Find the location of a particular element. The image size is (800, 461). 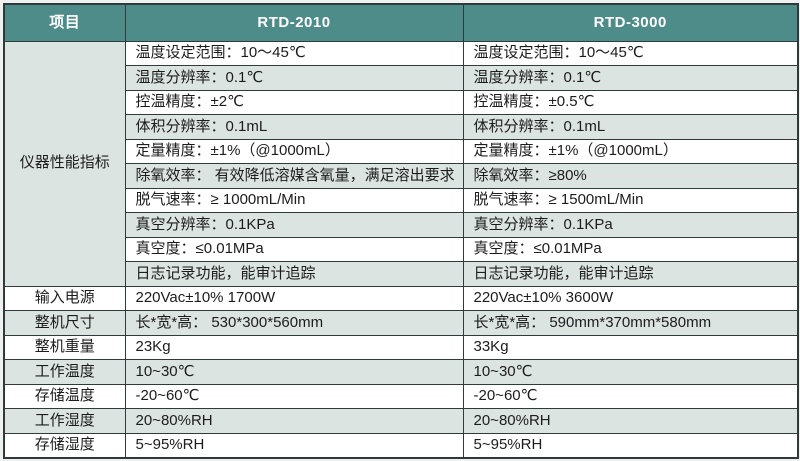

table-row: 体积分辨率：0.1mL 体积分辨率：0.1mL is located at coordinates (401, 127).